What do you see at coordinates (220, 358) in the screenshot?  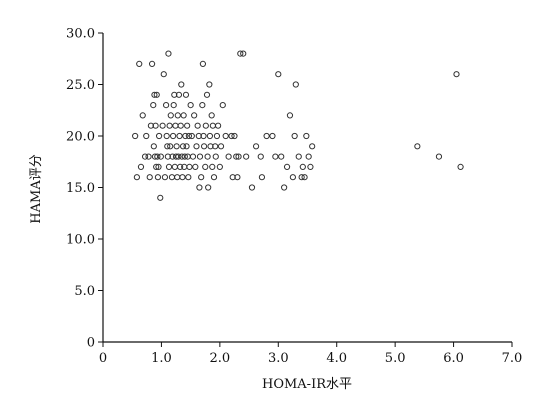 I see `x-tick-label: 2.0` at bounding box center [220, 358].